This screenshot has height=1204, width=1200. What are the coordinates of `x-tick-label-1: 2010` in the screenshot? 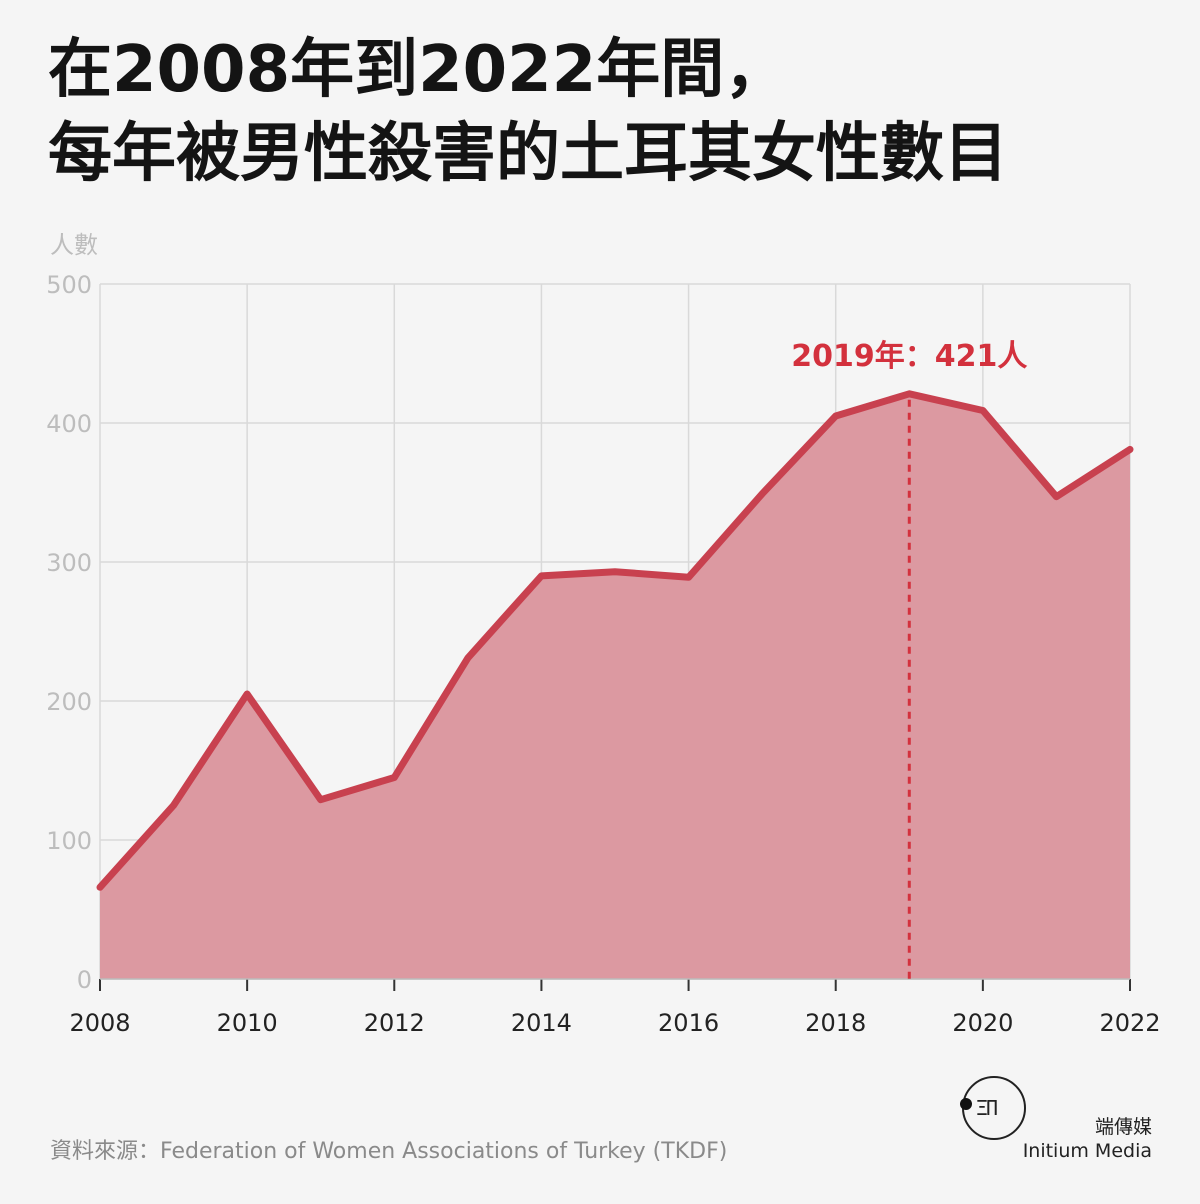 It's located at (247, 1023).